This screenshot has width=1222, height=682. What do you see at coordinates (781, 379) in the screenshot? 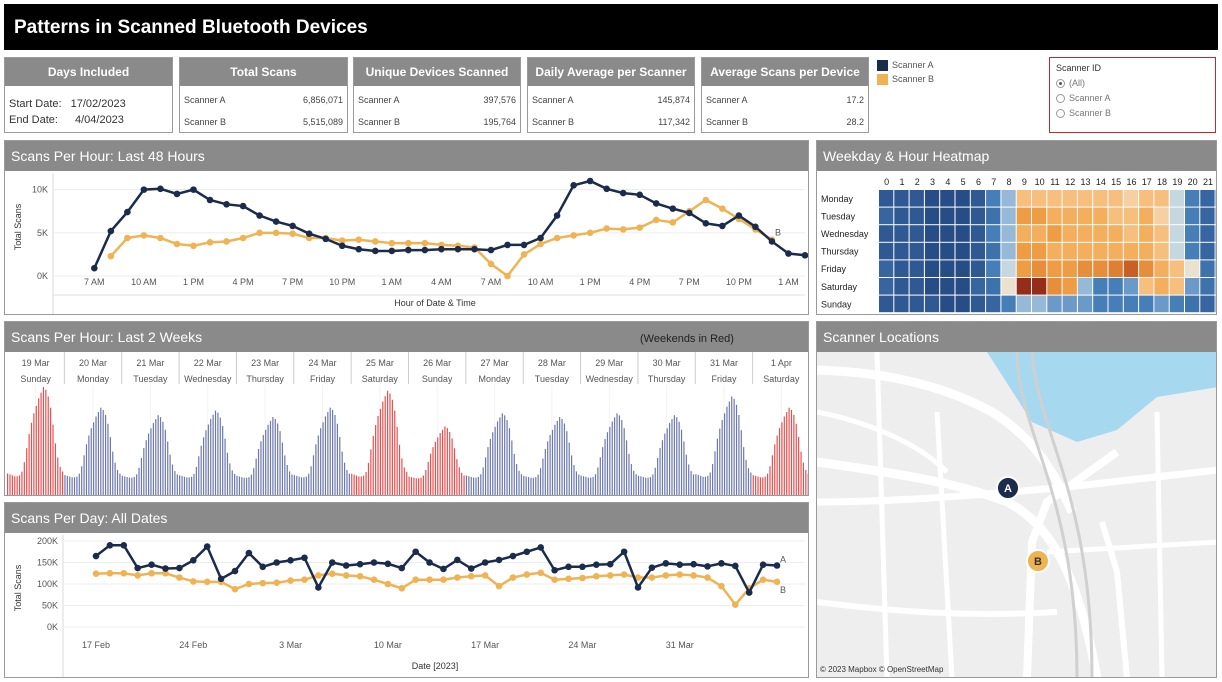
I see `day-name-label: Saturday` at bounding box center [781, 379].